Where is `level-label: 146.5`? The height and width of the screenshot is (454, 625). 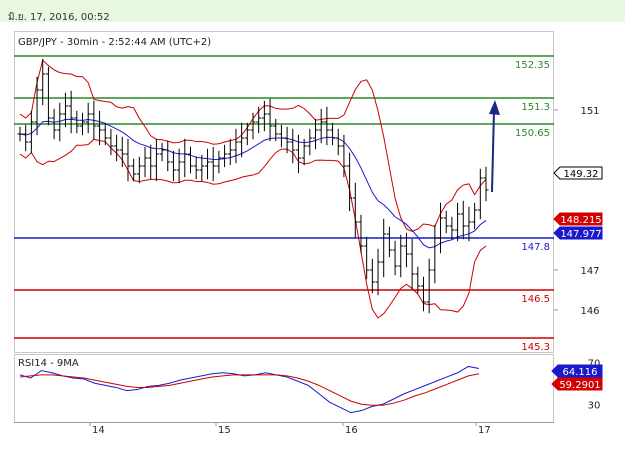 level-label: 146.5 is located at coordinates (535, 299).